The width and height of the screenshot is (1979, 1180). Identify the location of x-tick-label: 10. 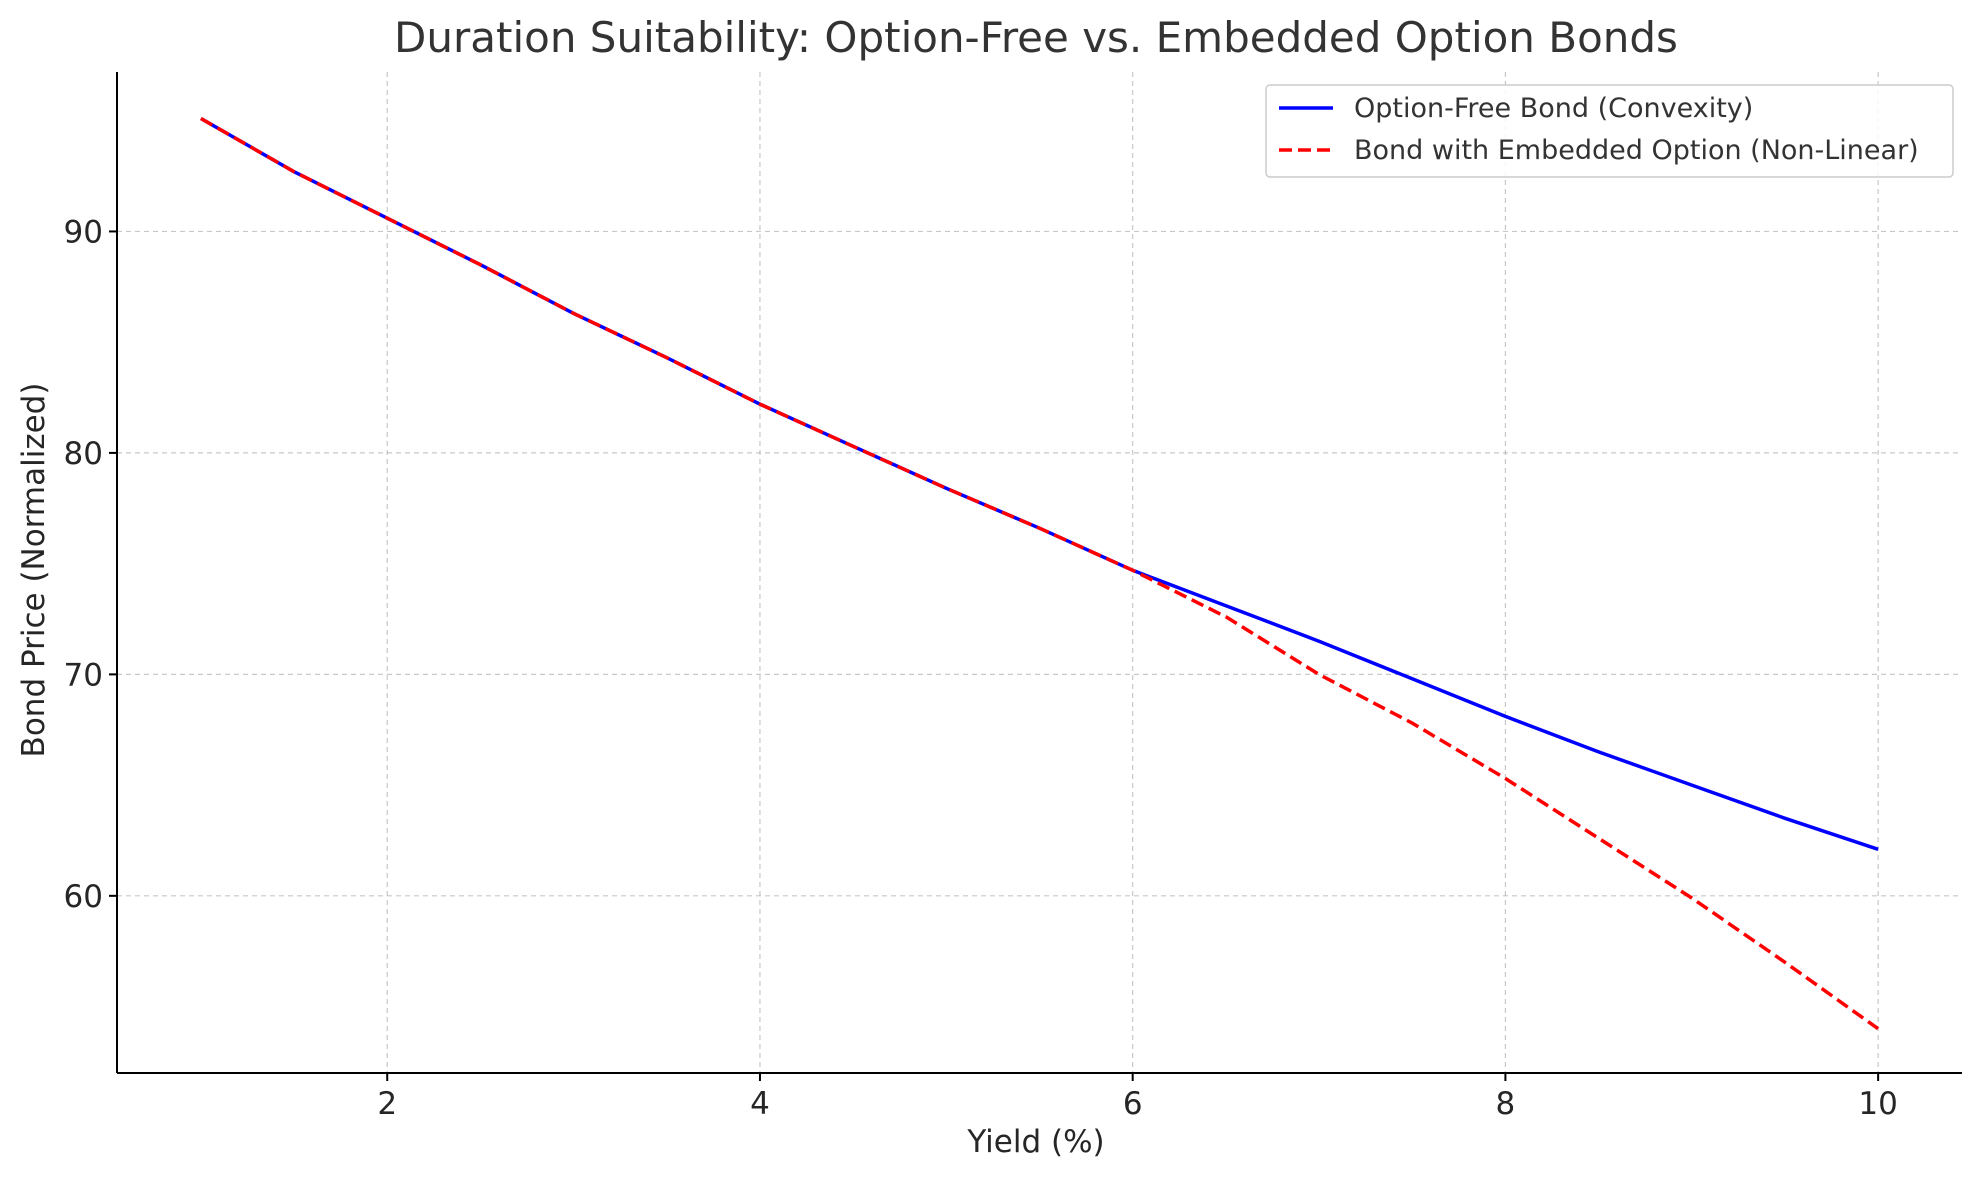
(1877, 1104).